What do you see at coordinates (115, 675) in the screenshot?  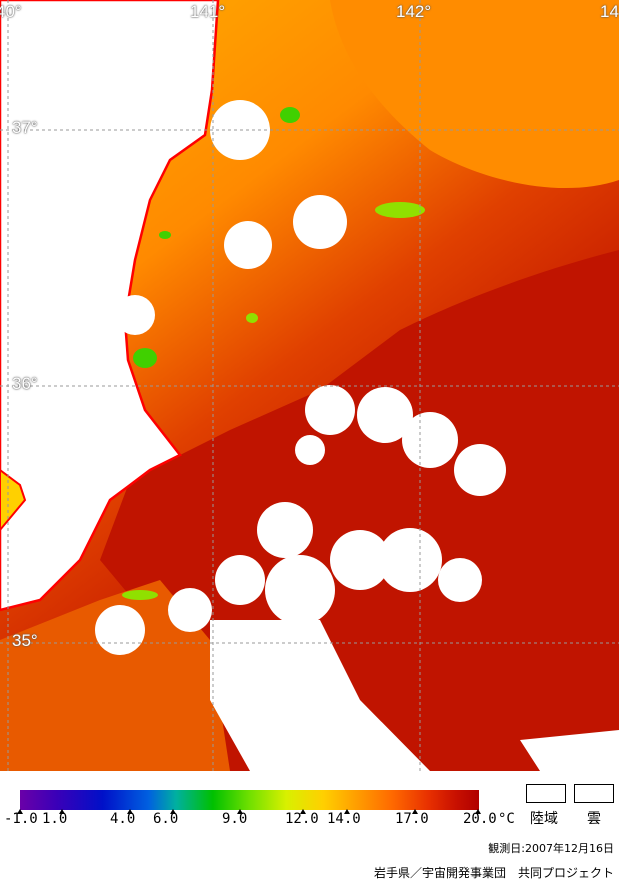 I see `orange-band` at bounding box center [115, 675].